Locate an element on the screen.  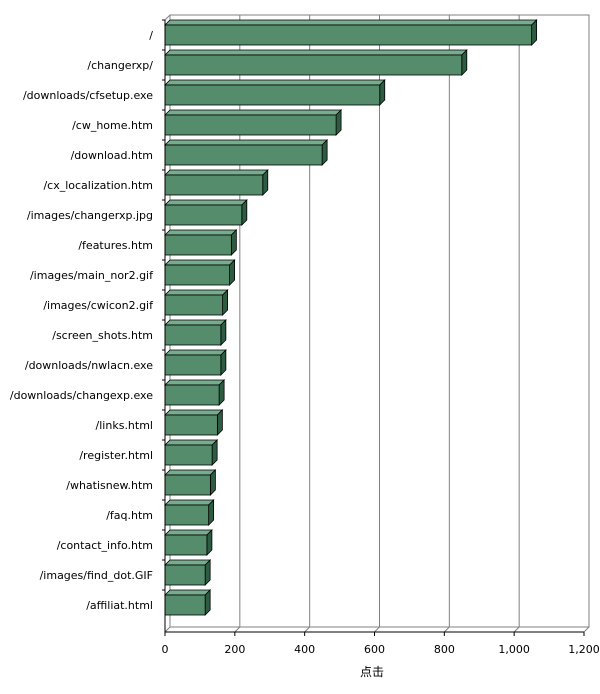
category-label: /images/cwicon2.gif is located at coordinates (98, 305).